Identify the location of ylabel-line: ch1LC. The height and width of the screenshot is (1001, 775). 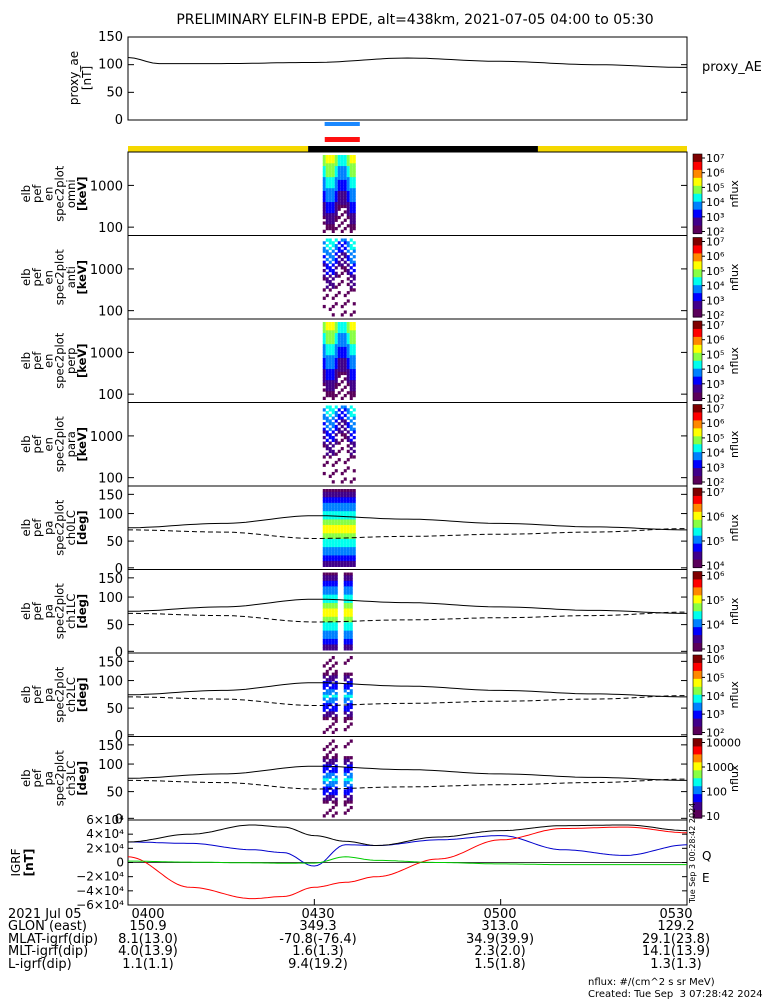
(71, 611).